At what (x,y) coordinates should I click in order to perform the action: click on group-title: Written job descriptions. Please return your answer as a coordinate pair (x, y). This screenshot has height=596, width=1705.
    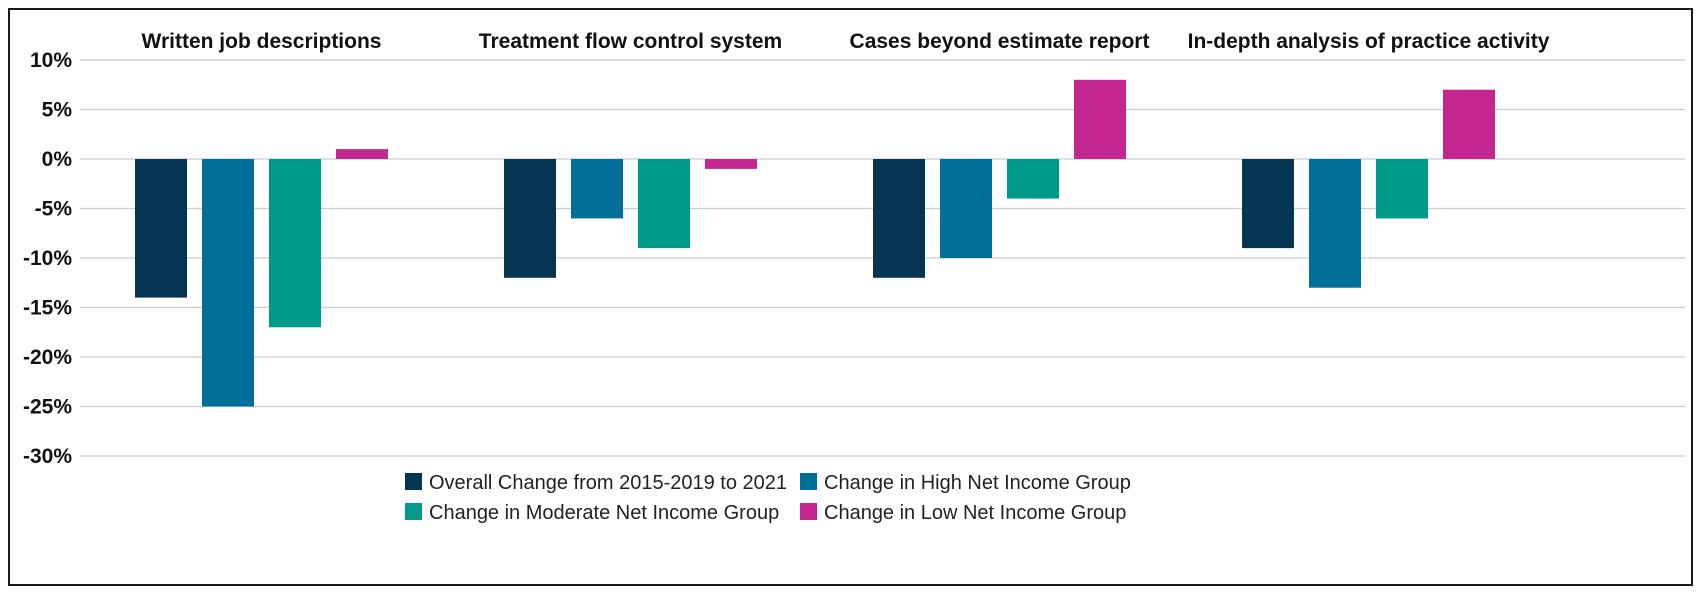
    Looking at the image, I should click on (262, 41).